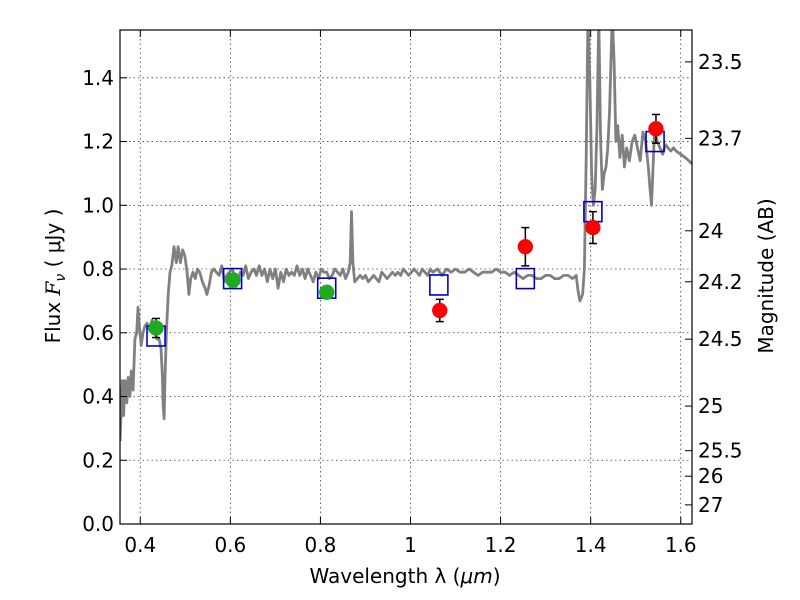 The height and width of the screenshot is (600, 800). I want to click on y2-tick-label: 24.2, so click(720, 282).